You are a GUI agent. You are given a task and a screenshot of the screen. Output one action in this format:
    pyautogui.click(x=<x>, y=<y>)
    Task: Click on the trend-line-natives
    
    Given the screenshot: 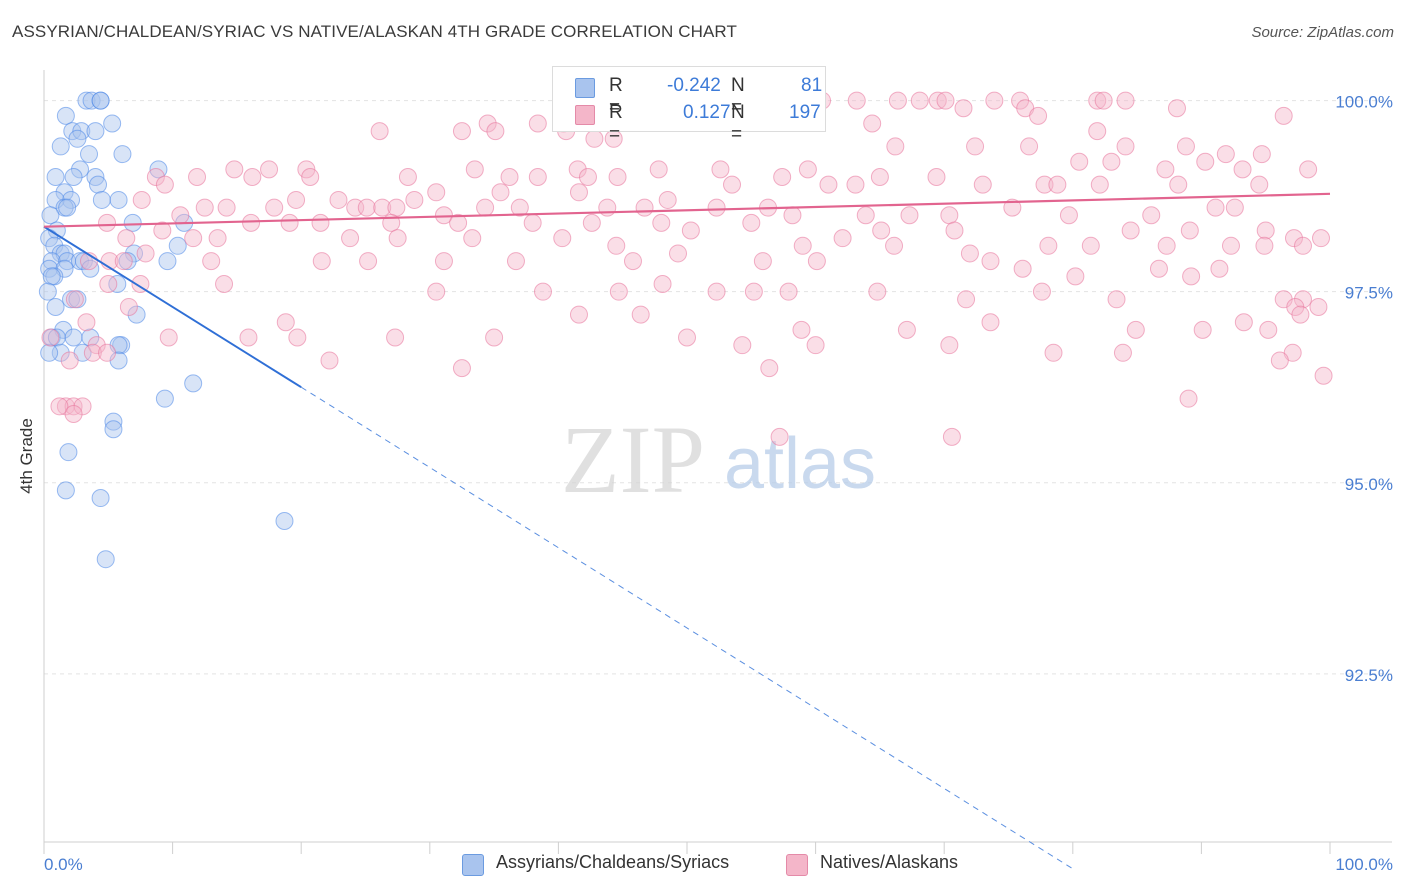 What is the action you would take?
    pyautogui.click(x=687, y=210)
    